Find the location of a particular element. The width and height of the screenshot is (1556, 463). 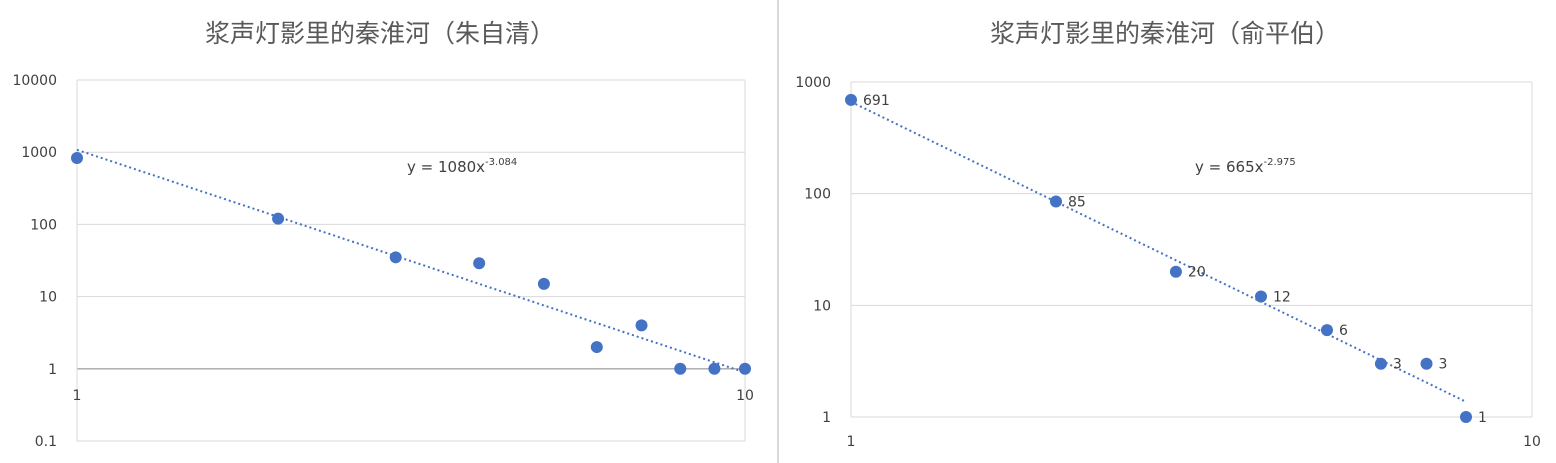

trendline-equation-exponent: -3.084 is located at coordinates (501, 162).